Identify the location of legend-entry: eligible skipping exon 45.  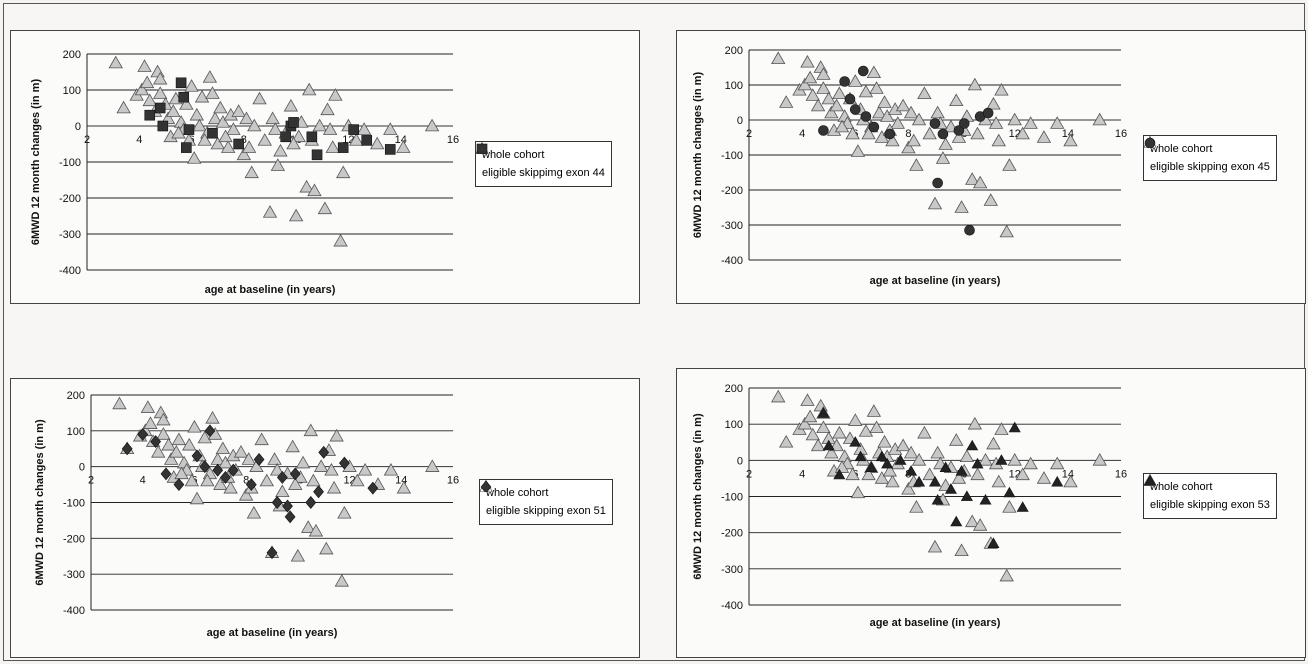
(1207, 156).